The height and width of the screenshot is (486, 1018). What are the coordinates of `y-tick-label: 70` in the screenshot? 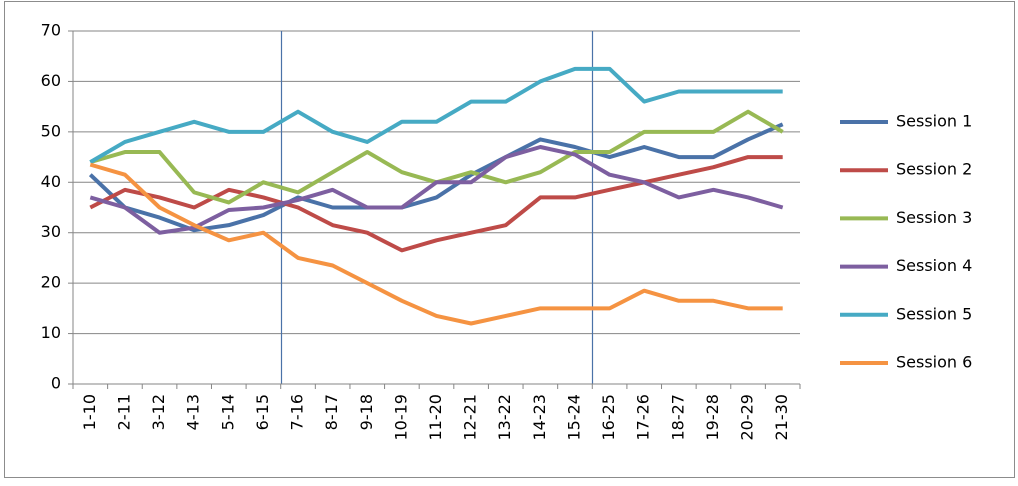 It's located at (51, 30).